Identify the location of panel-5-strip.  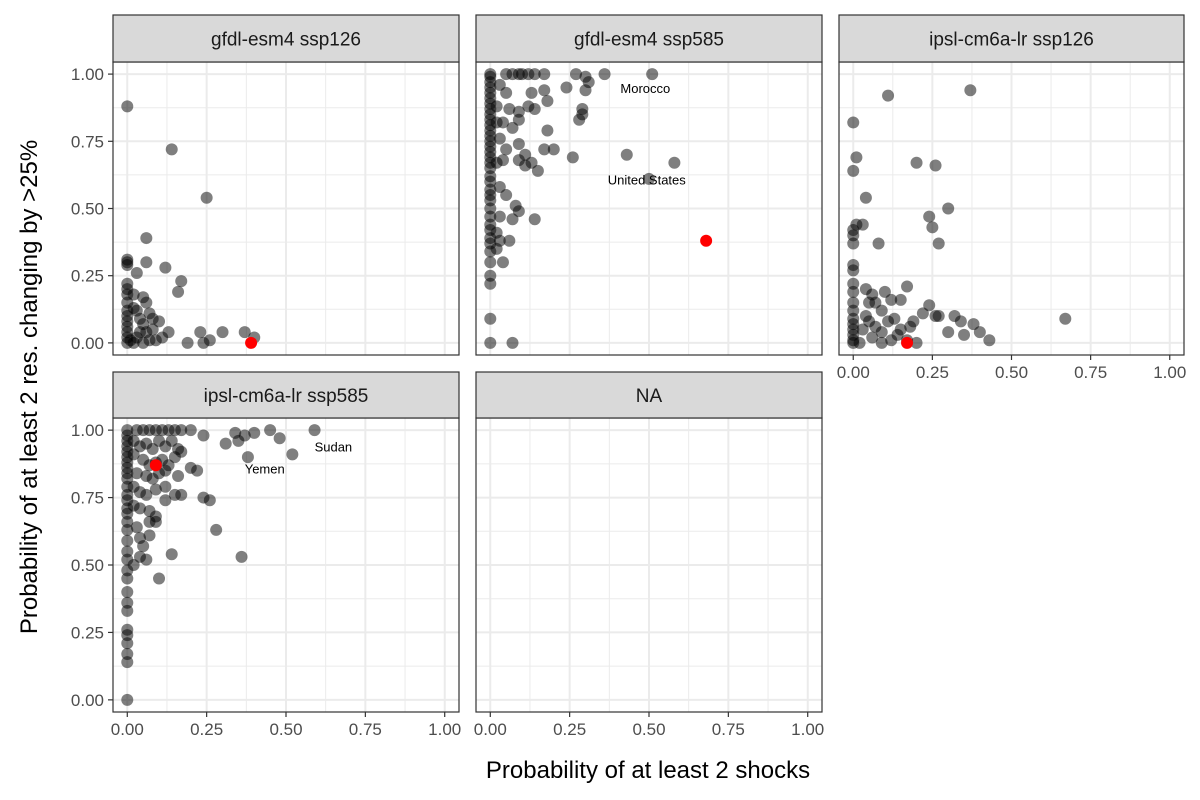
(649, 395).